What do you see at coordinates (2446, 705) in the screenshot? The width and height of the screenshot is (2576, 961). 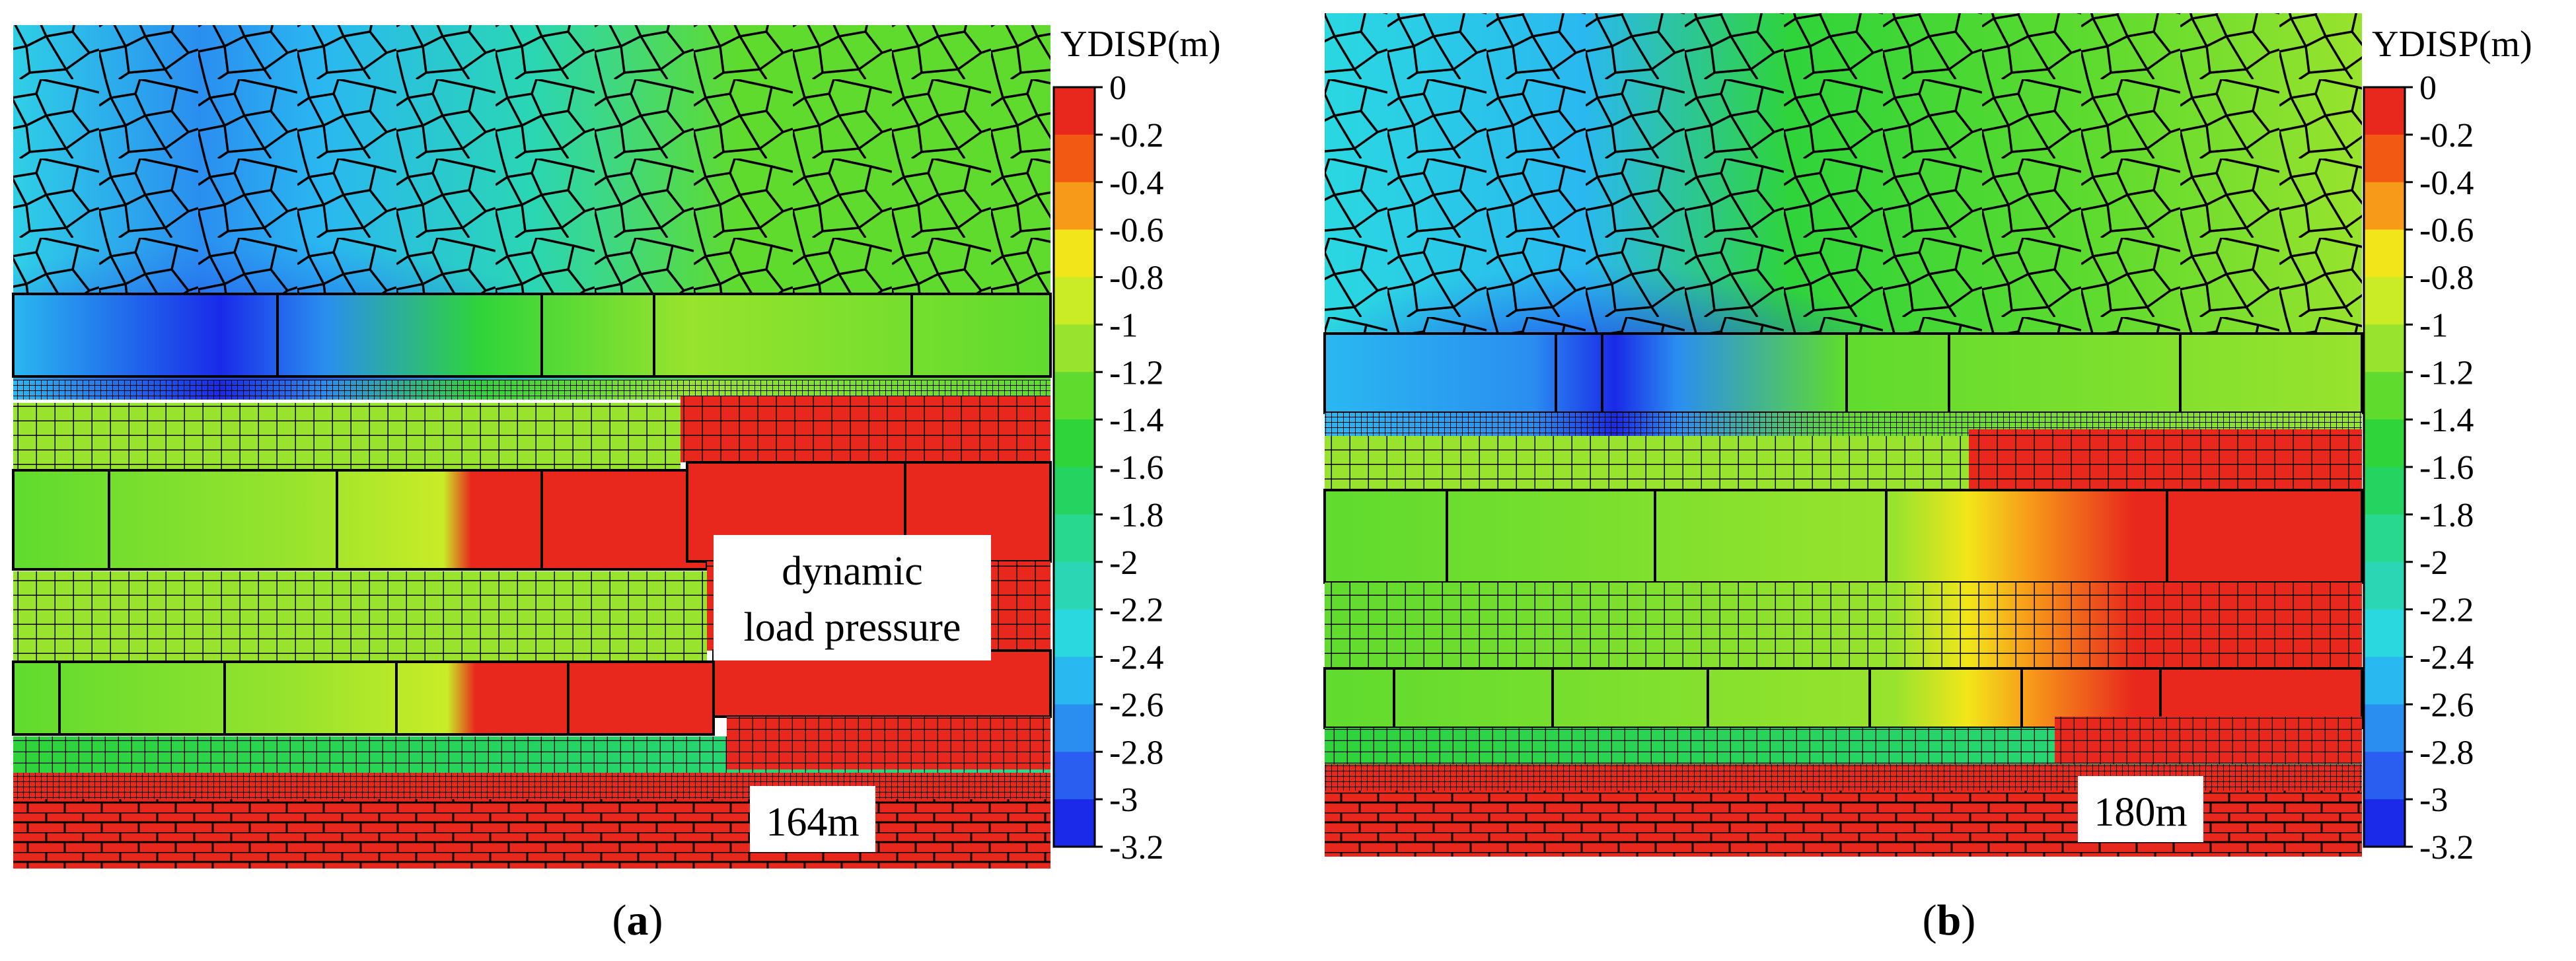 I see `colorbar-tick-label: -2.6` at bounding box center [2446, 705].